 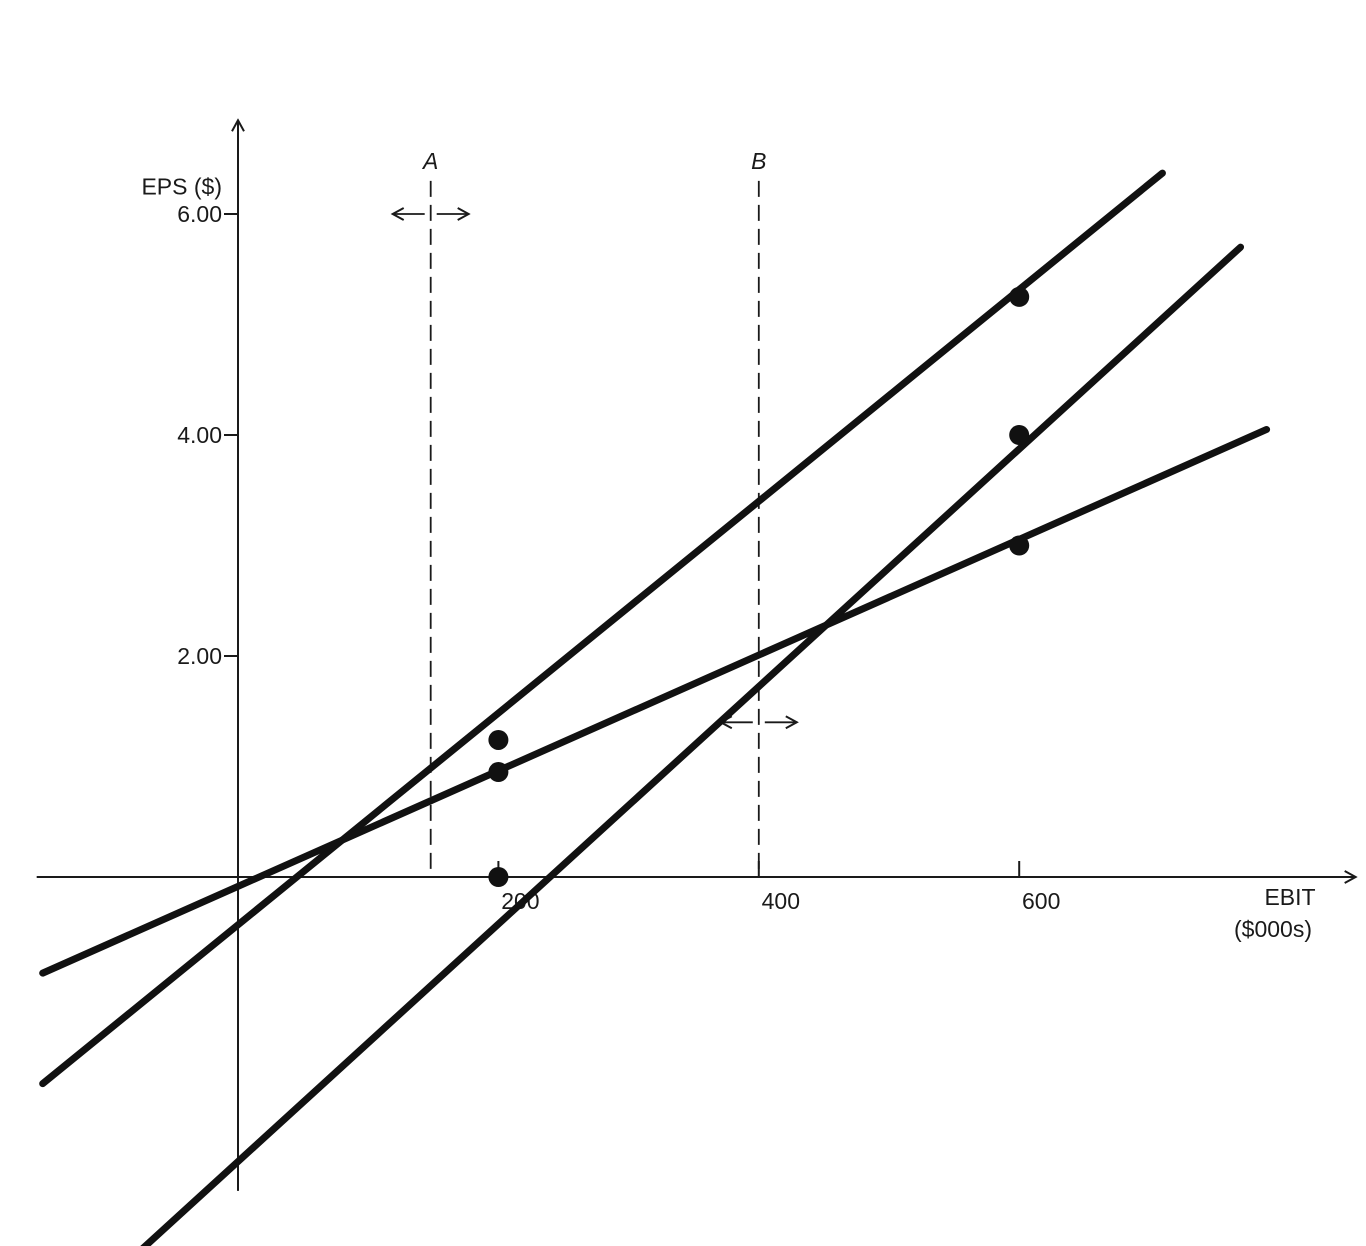 I want to click on reference-line-label: B, so click(x=758, y=161).